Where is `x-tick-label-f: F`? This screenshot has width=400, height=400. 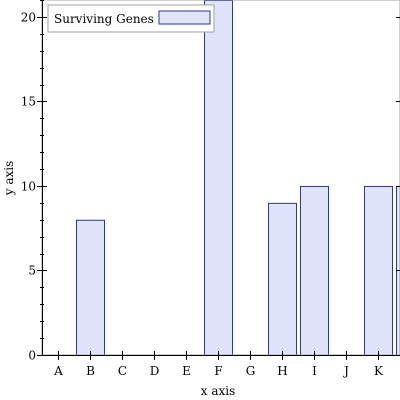
x-tick-label-f: F is located at coordinates (218, 371).